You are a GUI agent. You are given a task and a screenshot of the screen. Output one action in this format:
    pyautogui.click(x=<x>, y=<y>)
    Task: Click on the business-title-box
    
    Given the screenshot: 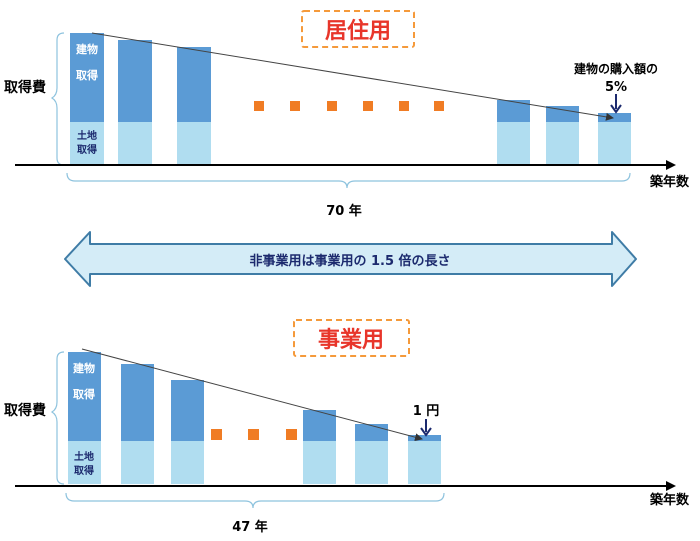 What is the action you would take?
    pyautogui.click(x=351, y=338)
    